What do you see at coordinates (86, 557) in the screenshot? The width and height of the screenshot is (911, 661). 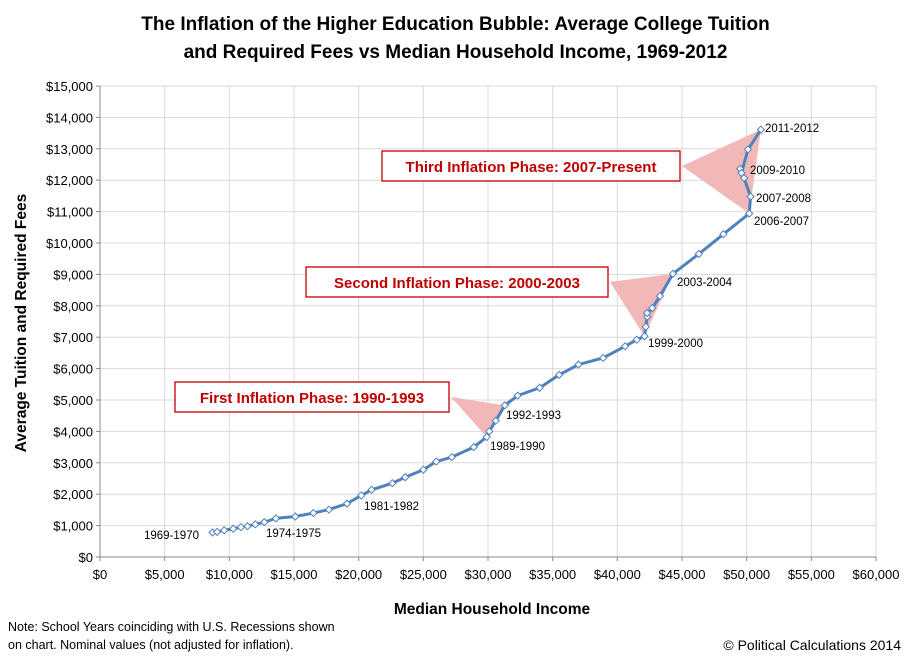 I see `y-tick-label: $0` at bounding box center [86, 557].